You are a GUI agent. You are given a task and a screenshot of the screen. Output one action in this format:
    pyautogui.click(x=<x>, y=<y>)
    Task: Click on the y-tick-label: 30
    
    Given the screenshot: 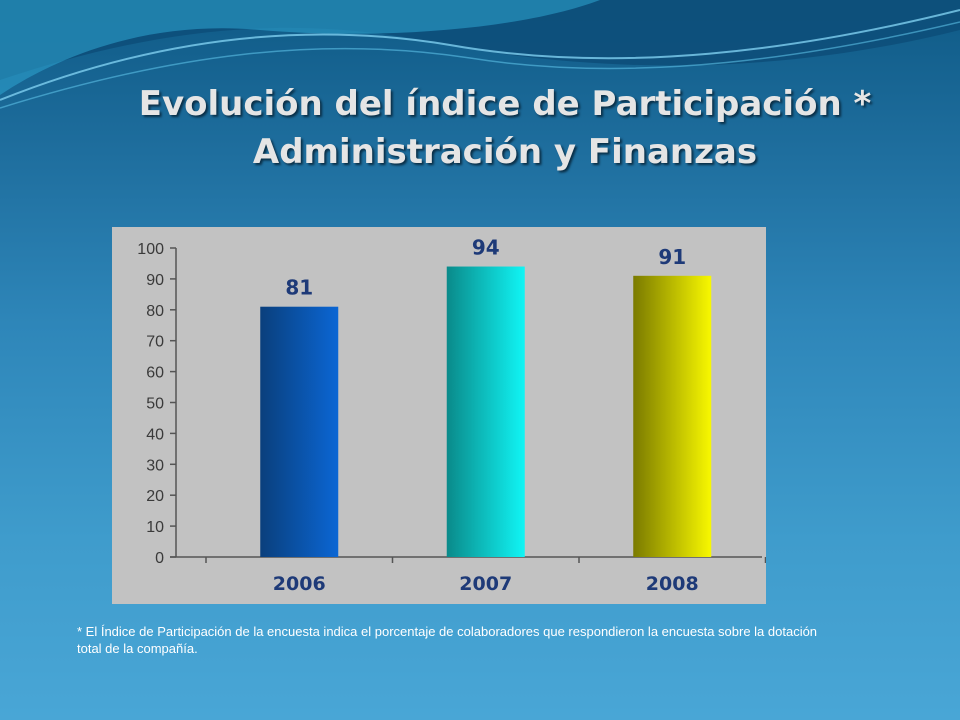 What is the action you would take?
    pyautogui.click(x=155, y=465)
    